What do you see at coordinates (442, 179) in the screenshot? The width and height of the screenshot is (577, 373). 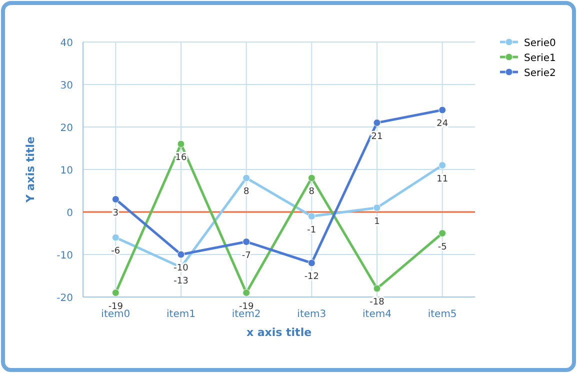 I see `data-label: 11` at bounding box center [442, 179].